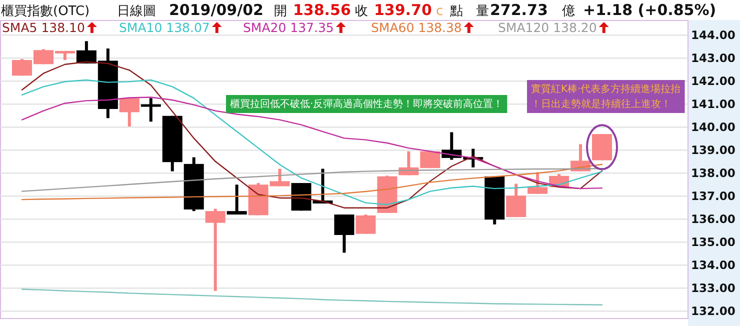  Describe the element at coordinates (713, 196) in the screenshot. I see `y-tick-label: 137.00` at that location.